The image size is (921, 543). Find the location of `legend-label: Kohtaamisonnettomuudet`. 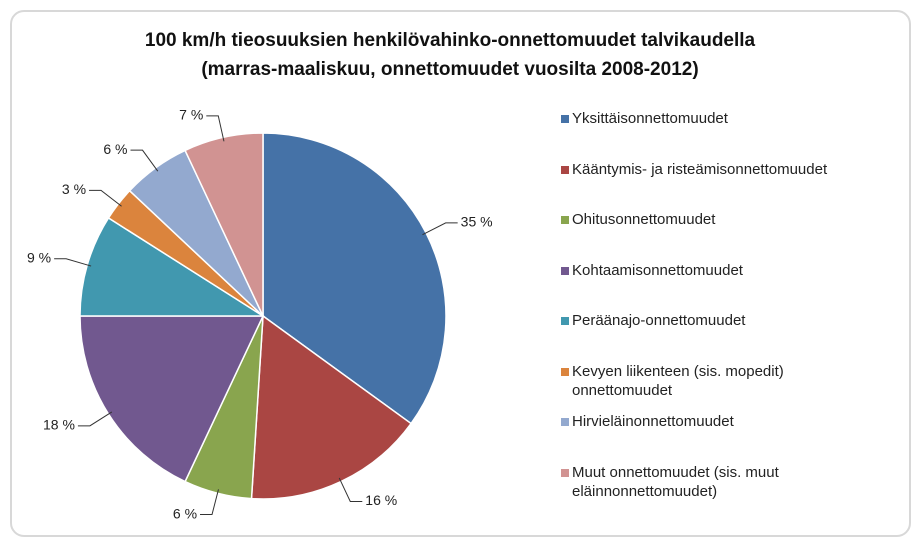

legend-label: Kohtaamisonnettomuudet is located at coordinates (657, 270).